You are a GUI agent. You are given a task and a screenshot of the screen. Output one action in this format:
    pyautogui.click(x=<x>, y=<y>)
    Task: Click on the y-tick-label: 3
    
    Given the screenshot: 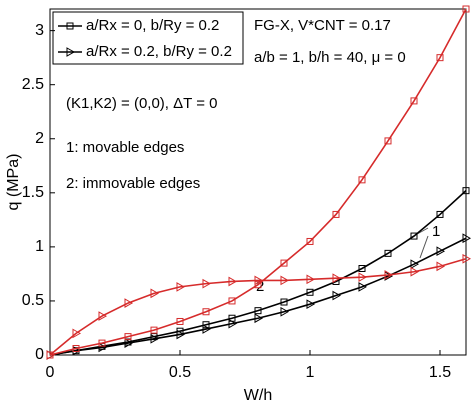 What is the action you would take?
    pyautogui.click(x=39, y=30)
    